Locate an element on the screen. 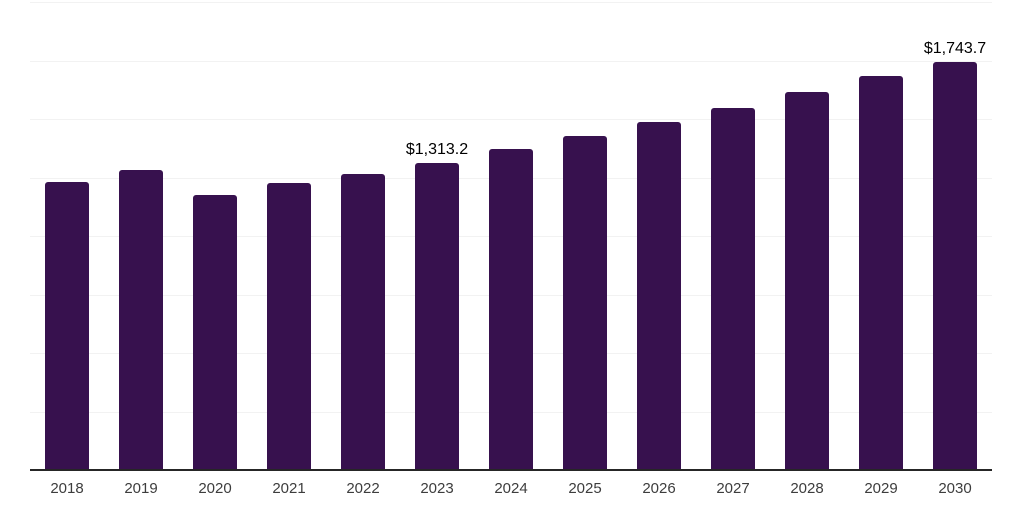 The image size is (1024, 512). x-tick-label: 2029 is located at coordinates (881, 488).